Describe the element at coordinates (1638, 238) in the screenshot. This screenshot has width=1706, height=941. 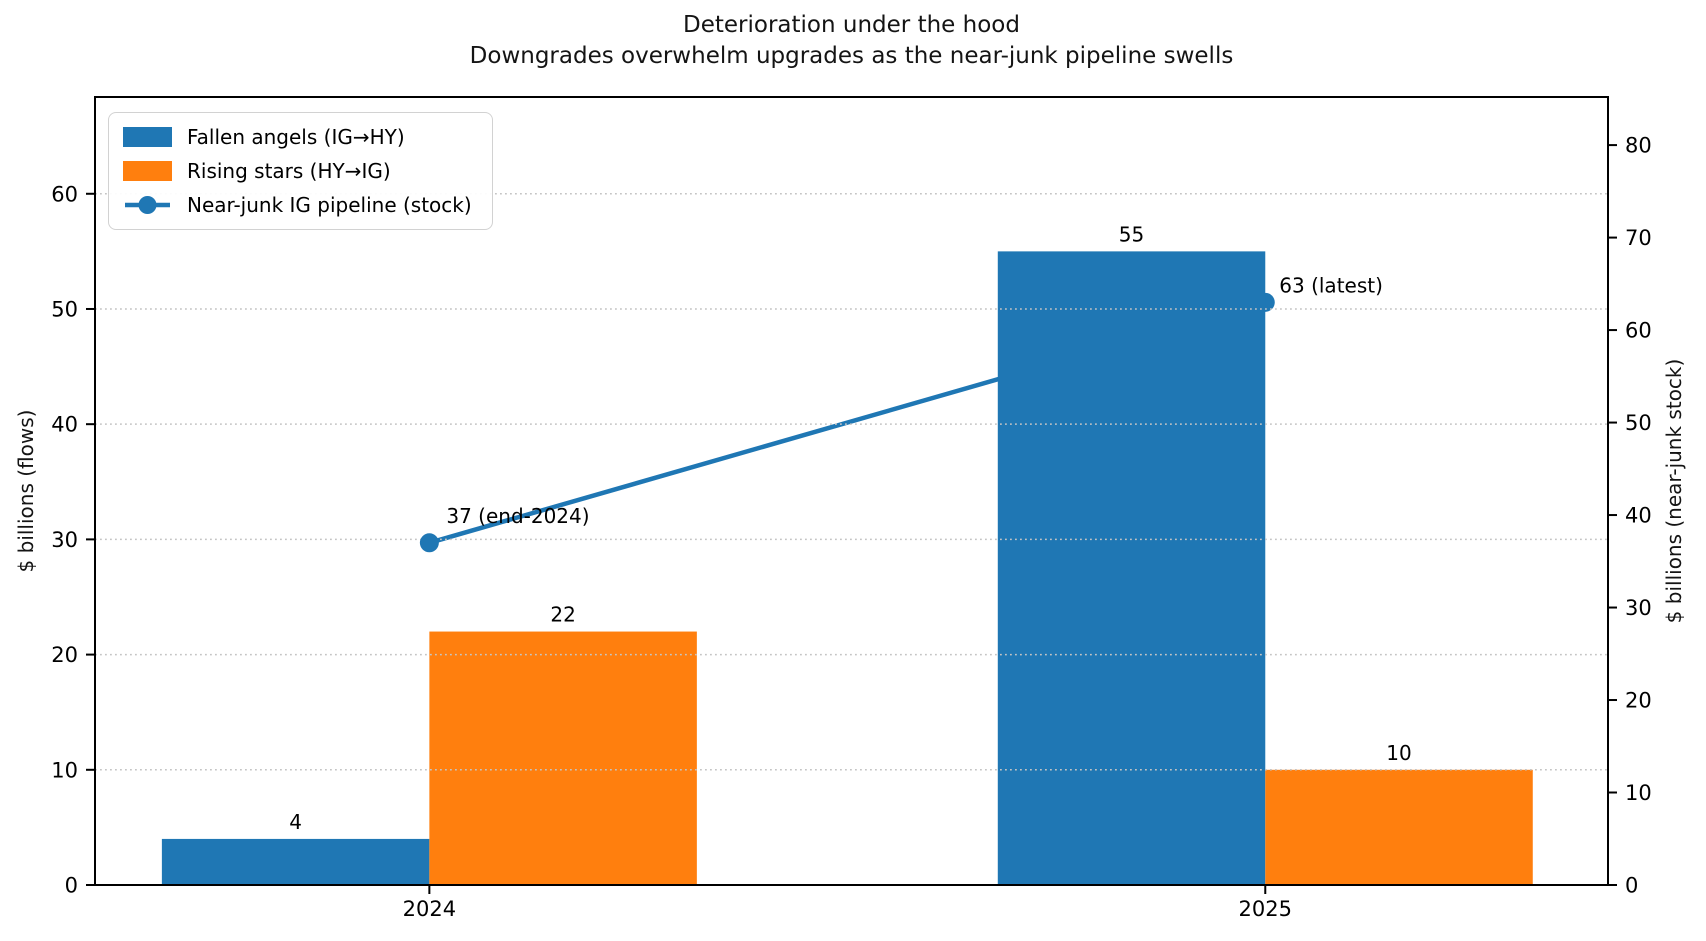
I see `y-right-tick-label: 70` at that location.